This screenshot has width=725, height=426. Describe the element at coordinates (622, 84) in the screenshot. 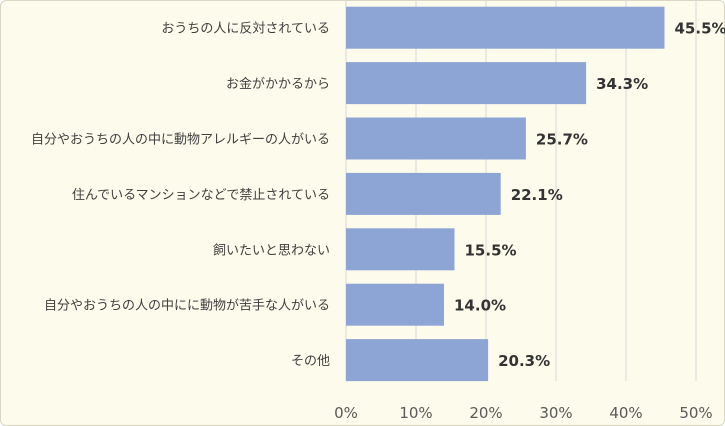

I see `value-label: 34.3%` at that location.